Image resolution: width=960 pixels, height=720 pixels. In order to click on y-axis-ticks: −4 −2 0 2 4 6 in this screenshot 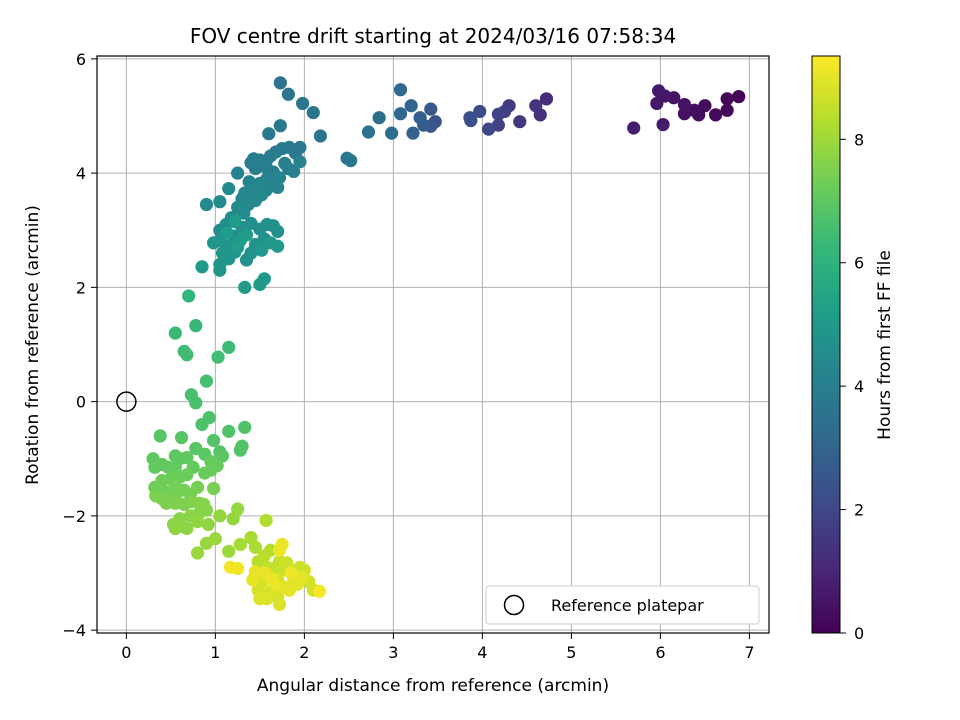, I will do `click(79, 345)`.